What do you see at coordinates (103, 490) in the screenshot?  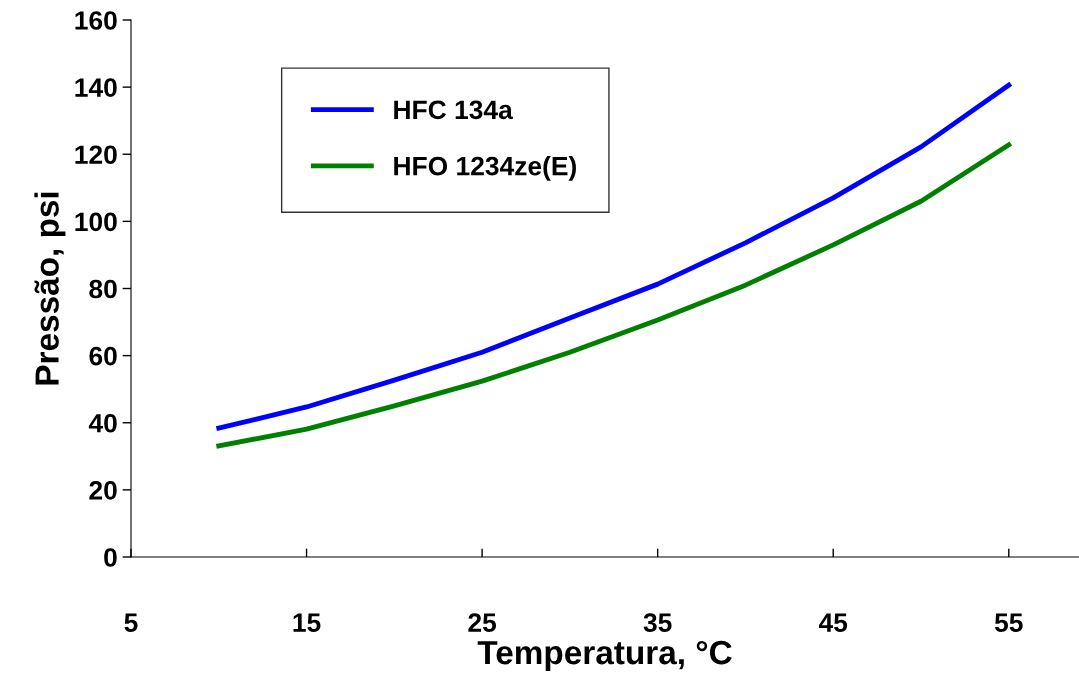 I see `y-tick-label: 20` at bounding box center [103, 490].